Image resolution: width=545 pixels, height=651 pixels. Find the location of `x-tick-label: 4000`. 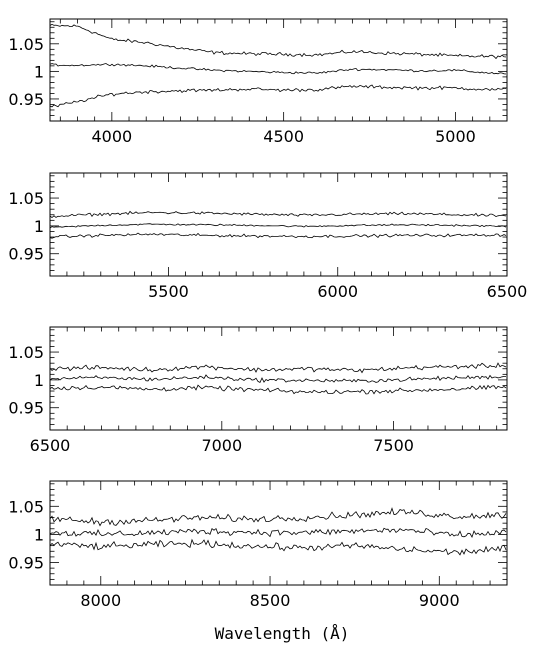

x-tick-label: 4000 is located at coordinates (111, 136).